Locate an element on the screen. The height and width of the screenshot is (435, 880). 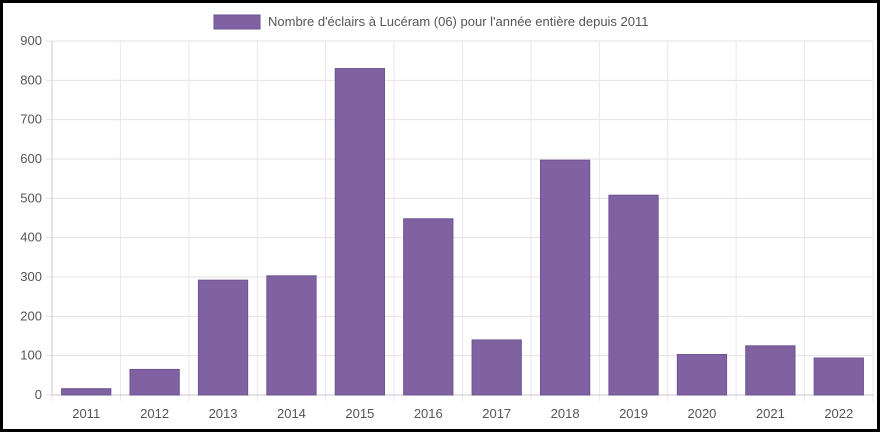
legend-swatch is located at coordinates (237, 22).